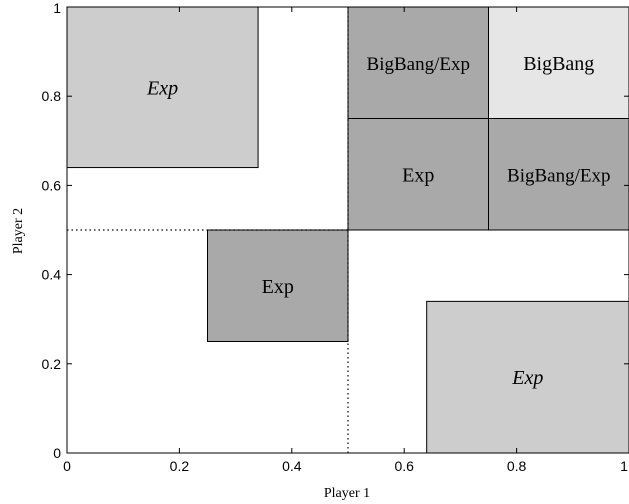 This screenshot has width=629, height=504. I want to click on x-tick-label: 0, so click(67, 466).